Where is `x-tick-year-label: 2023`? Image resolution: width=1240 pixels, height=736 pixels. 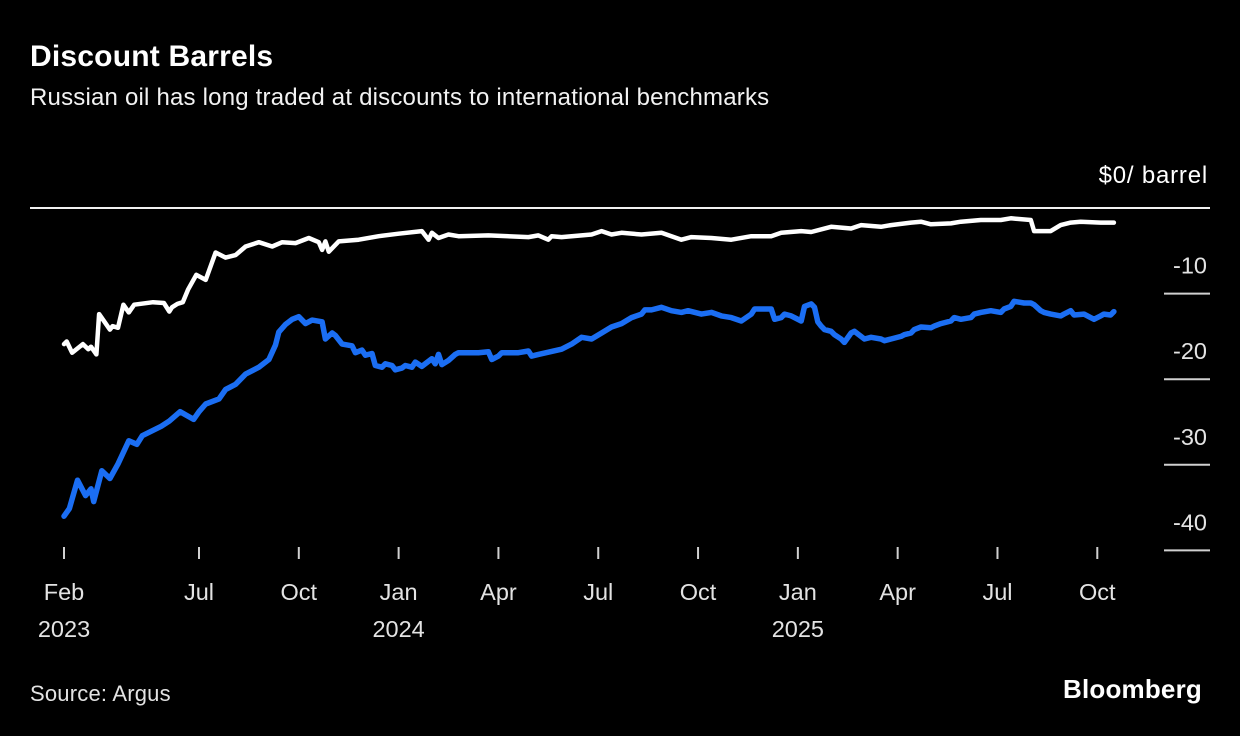 x-tick-year-label: 2023 is located at coordinates (64, 629).